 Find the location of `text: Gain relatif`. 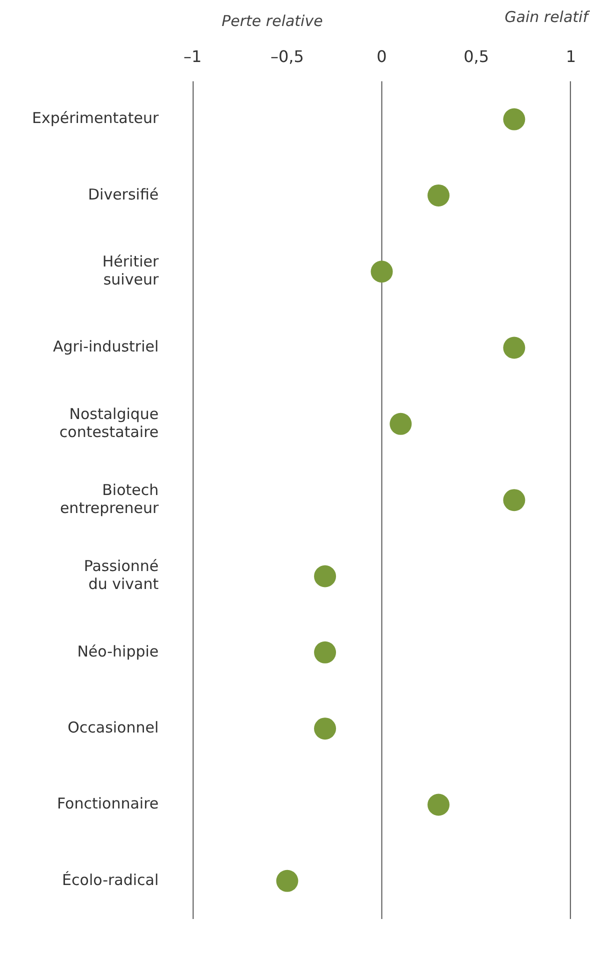

text: Gain relatif is located at coordinates (547, 17).